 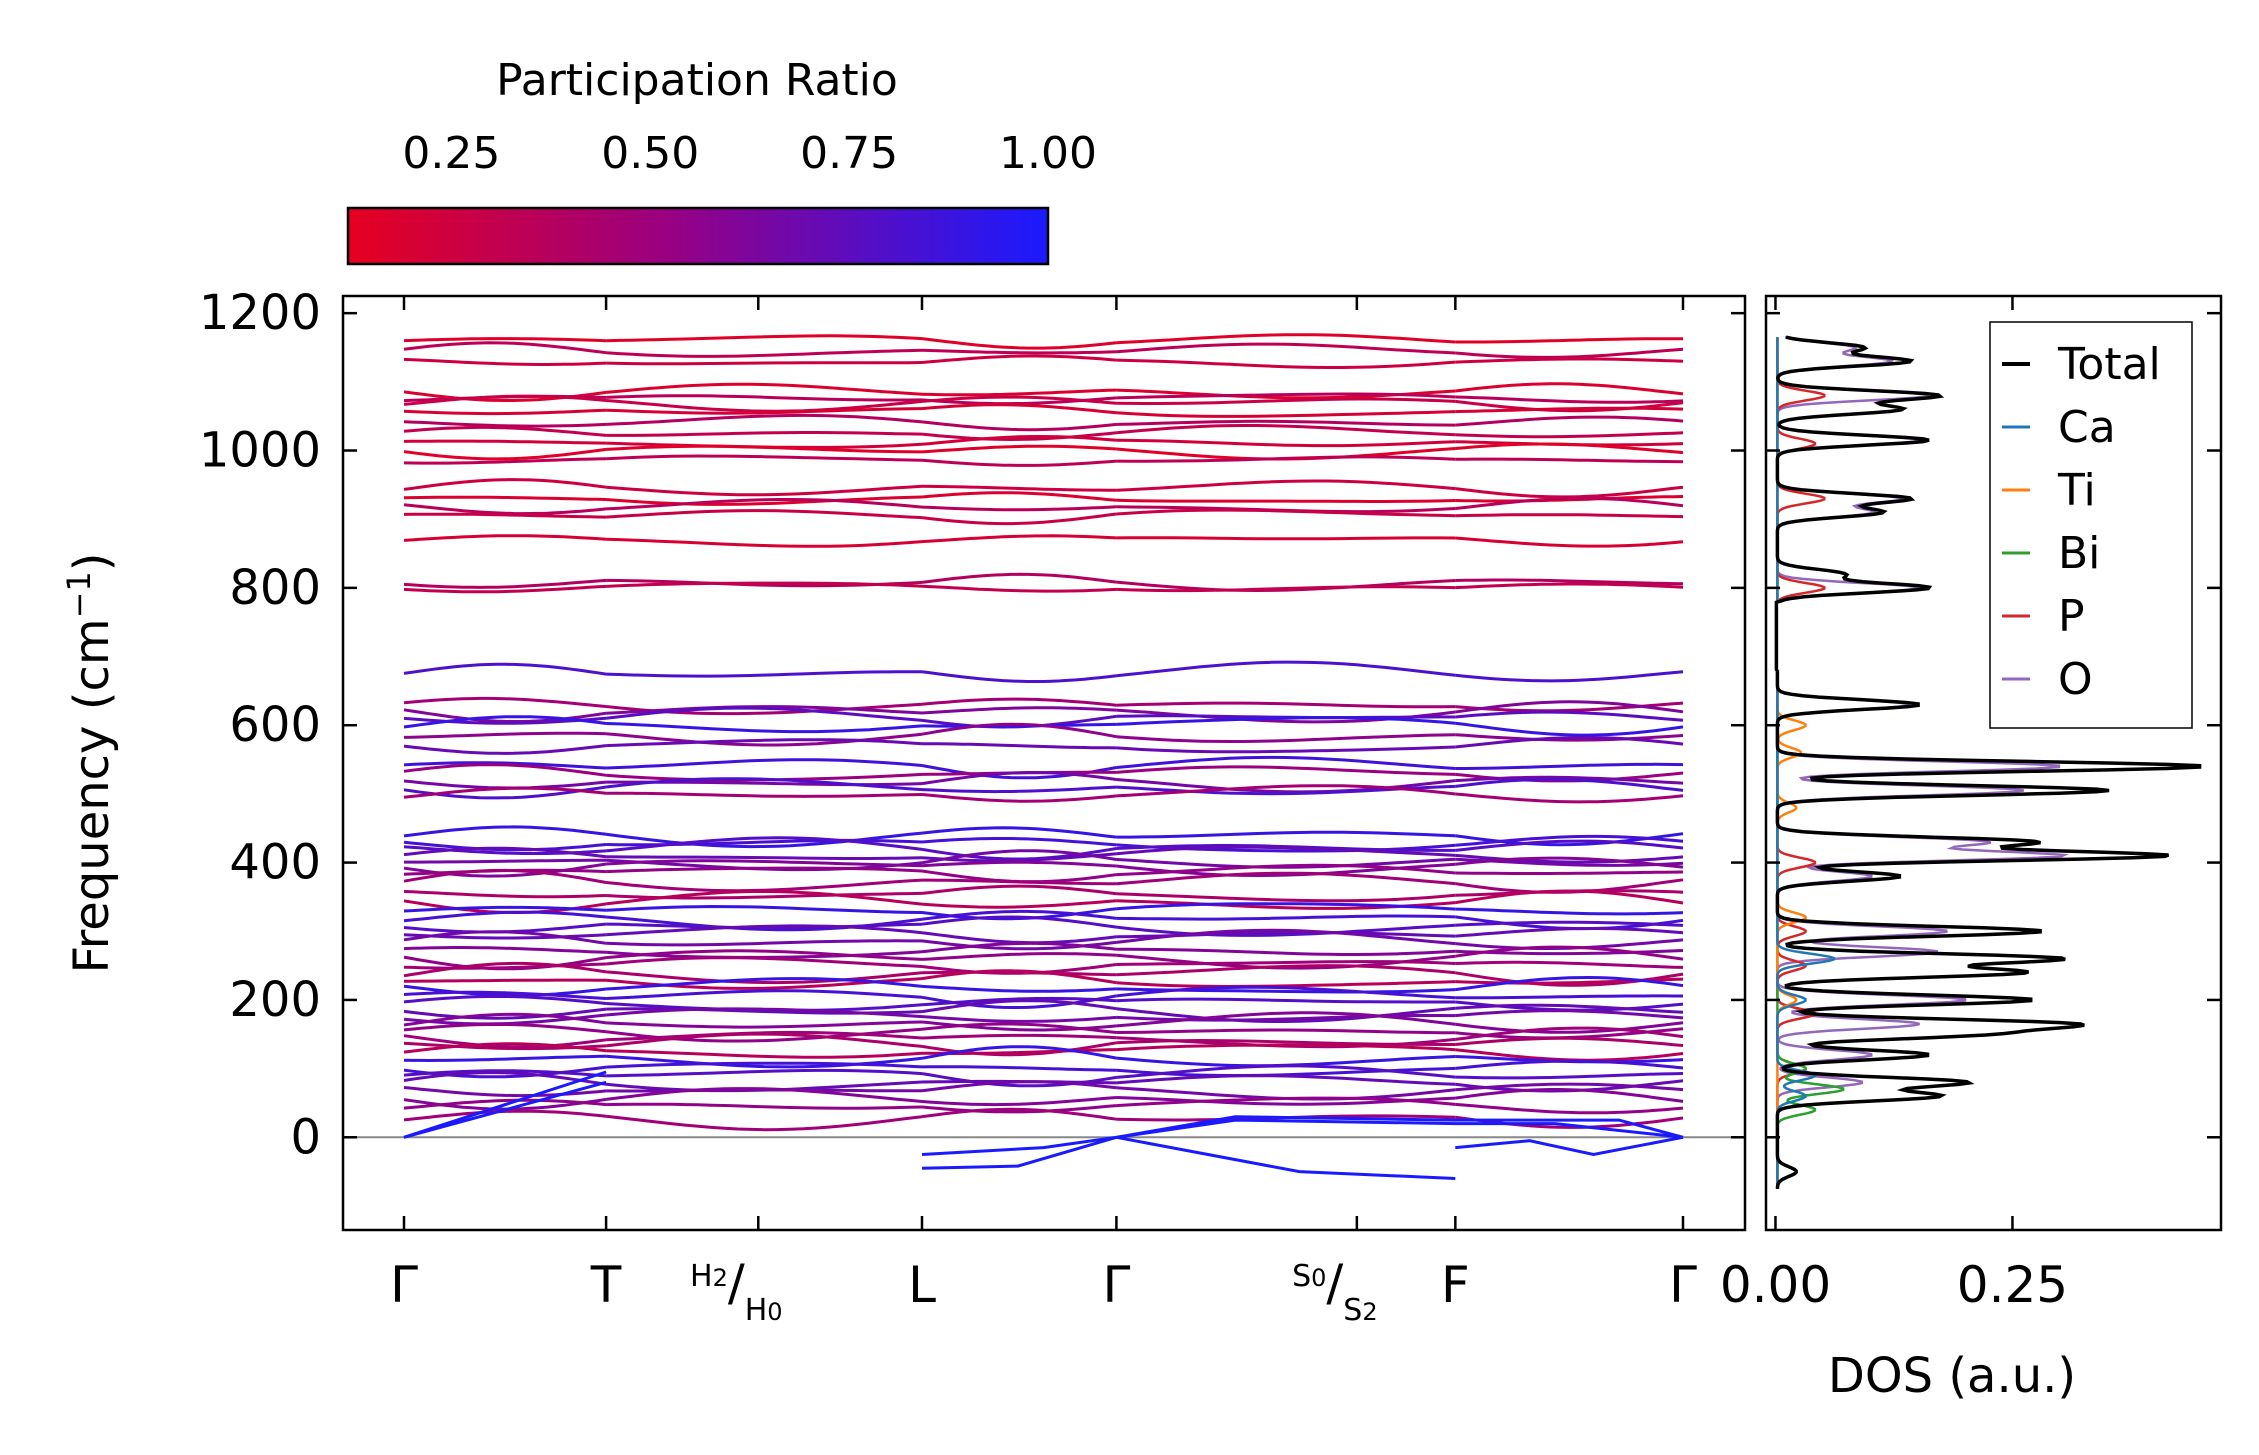 What do you see at coordinates (1993, 763) in the screenshot?
I see `dos-frame` at bounding box center [1993, 763].